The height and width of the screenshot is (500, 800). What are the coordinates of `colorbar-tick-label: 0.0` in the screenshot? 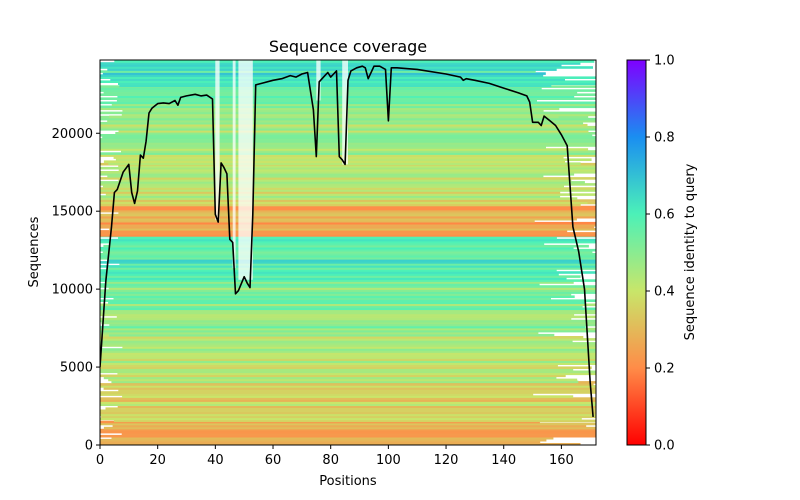 It's located at (664, 446).